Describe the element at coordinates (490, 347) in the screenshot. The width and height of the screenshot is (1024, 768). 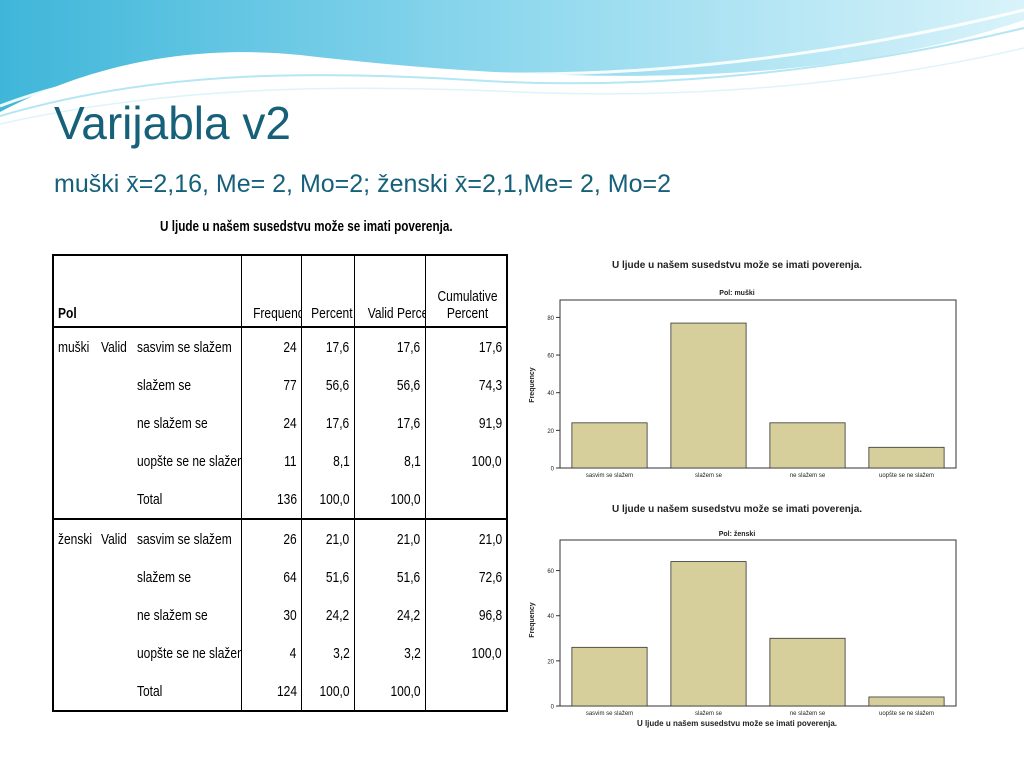
I see `cumulative-percent-cell: 17,6` at that location.